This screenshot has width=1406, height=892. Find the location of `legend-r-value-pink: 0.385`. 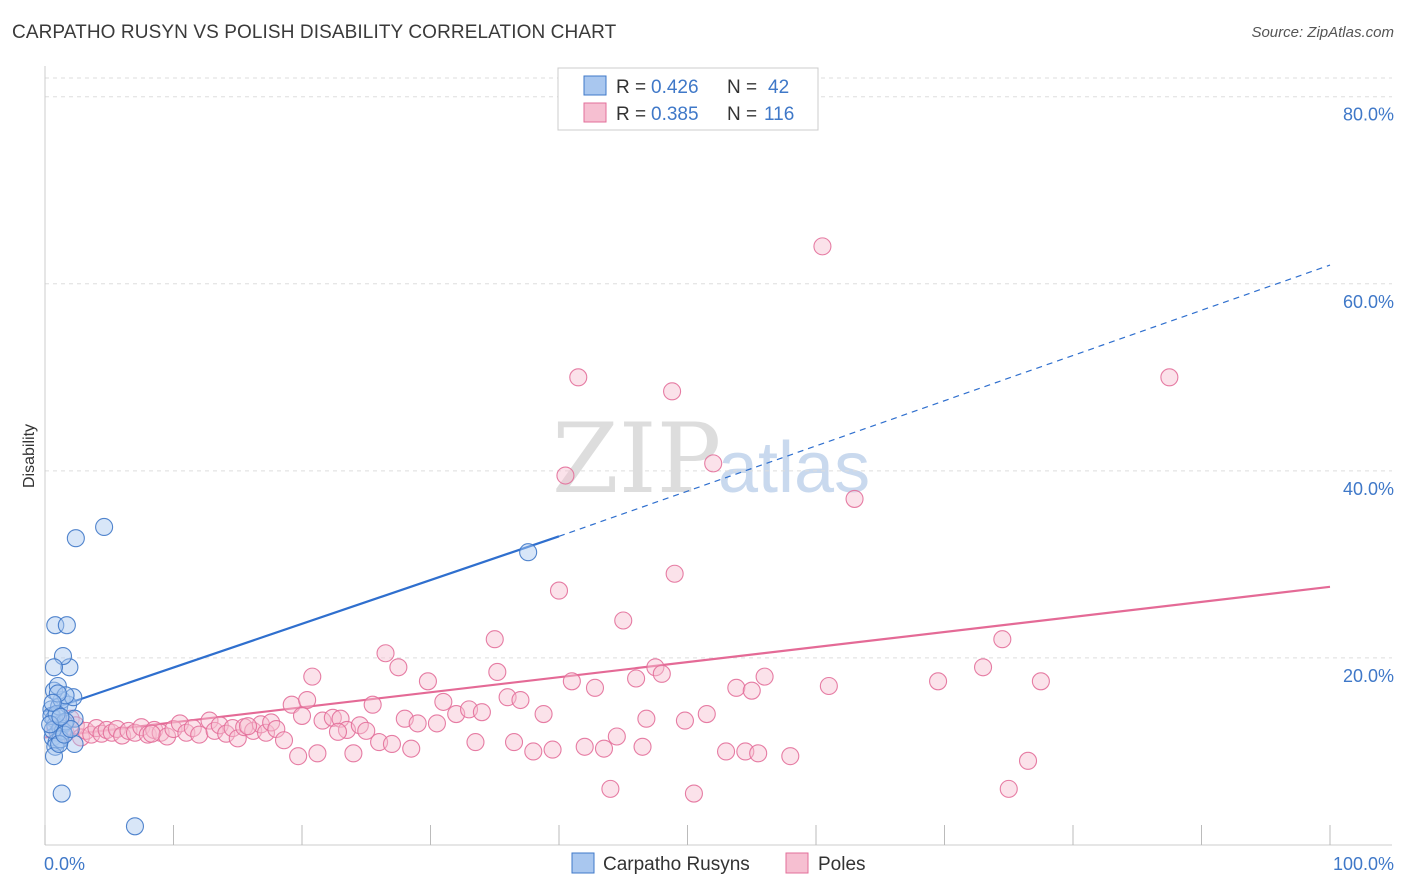

legend-r-value-pink: 0.385 is located at coordinates (675, 114).